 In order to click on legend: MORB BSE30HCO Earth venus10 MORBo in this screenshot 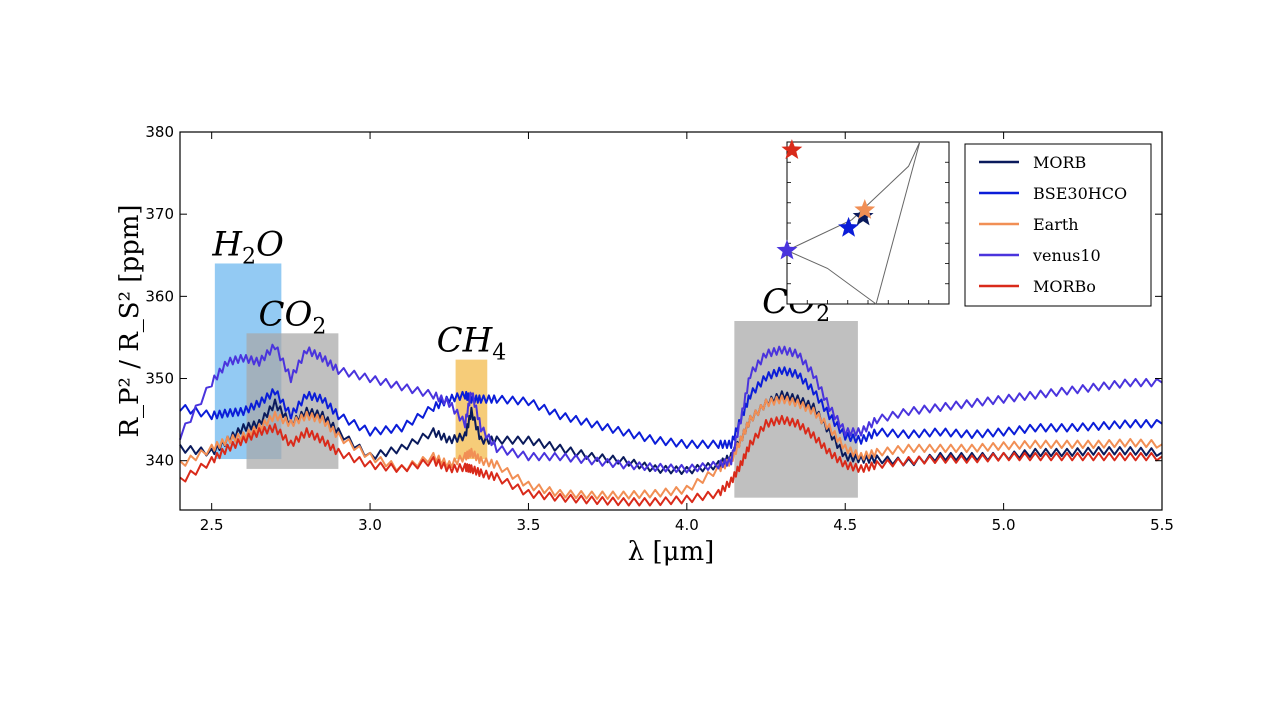, I will do `click(1058, 225)`.